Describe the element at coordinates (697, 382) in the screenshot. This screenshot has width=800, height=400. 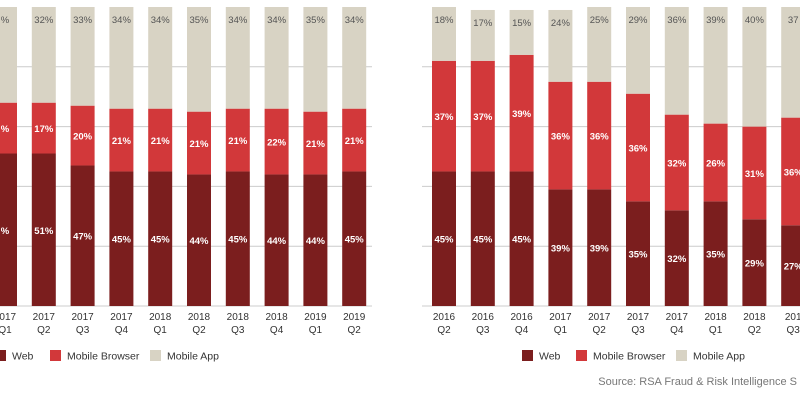
I see `source-note: Source: RSA Fraud & Risk Intelligence S` at that location.